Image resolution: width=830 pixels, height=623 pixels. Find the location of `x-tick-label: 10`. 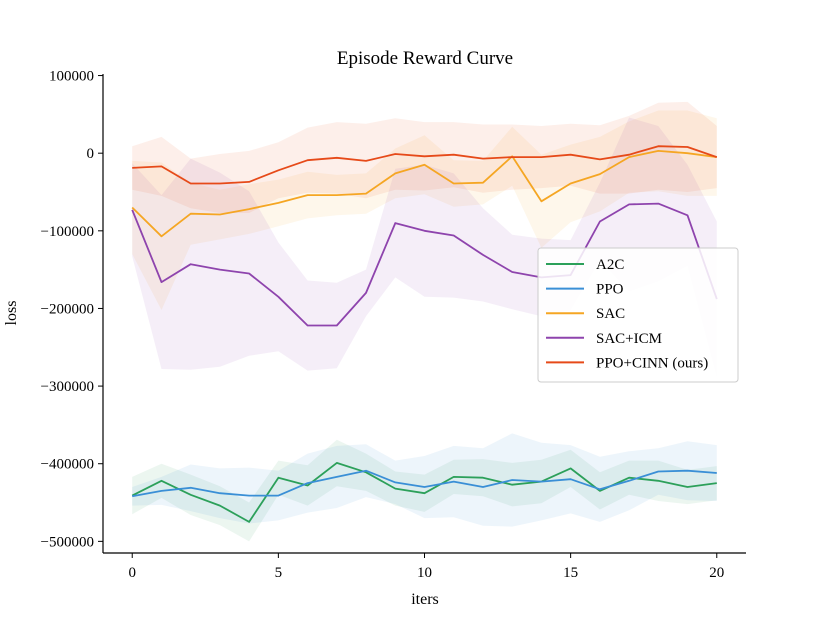

x-tick-label: 10 is located at coordinates (424, 573).